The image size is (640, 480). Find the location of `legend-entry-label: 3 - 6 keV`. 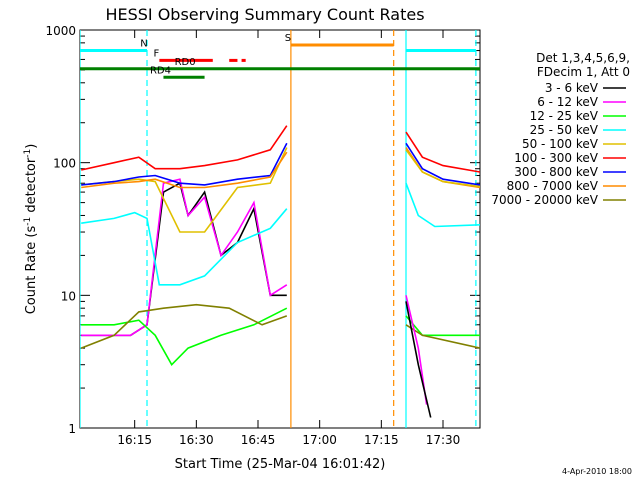

legend-entry-label: 3 - 6 keV is located at coordinates (572, 88).